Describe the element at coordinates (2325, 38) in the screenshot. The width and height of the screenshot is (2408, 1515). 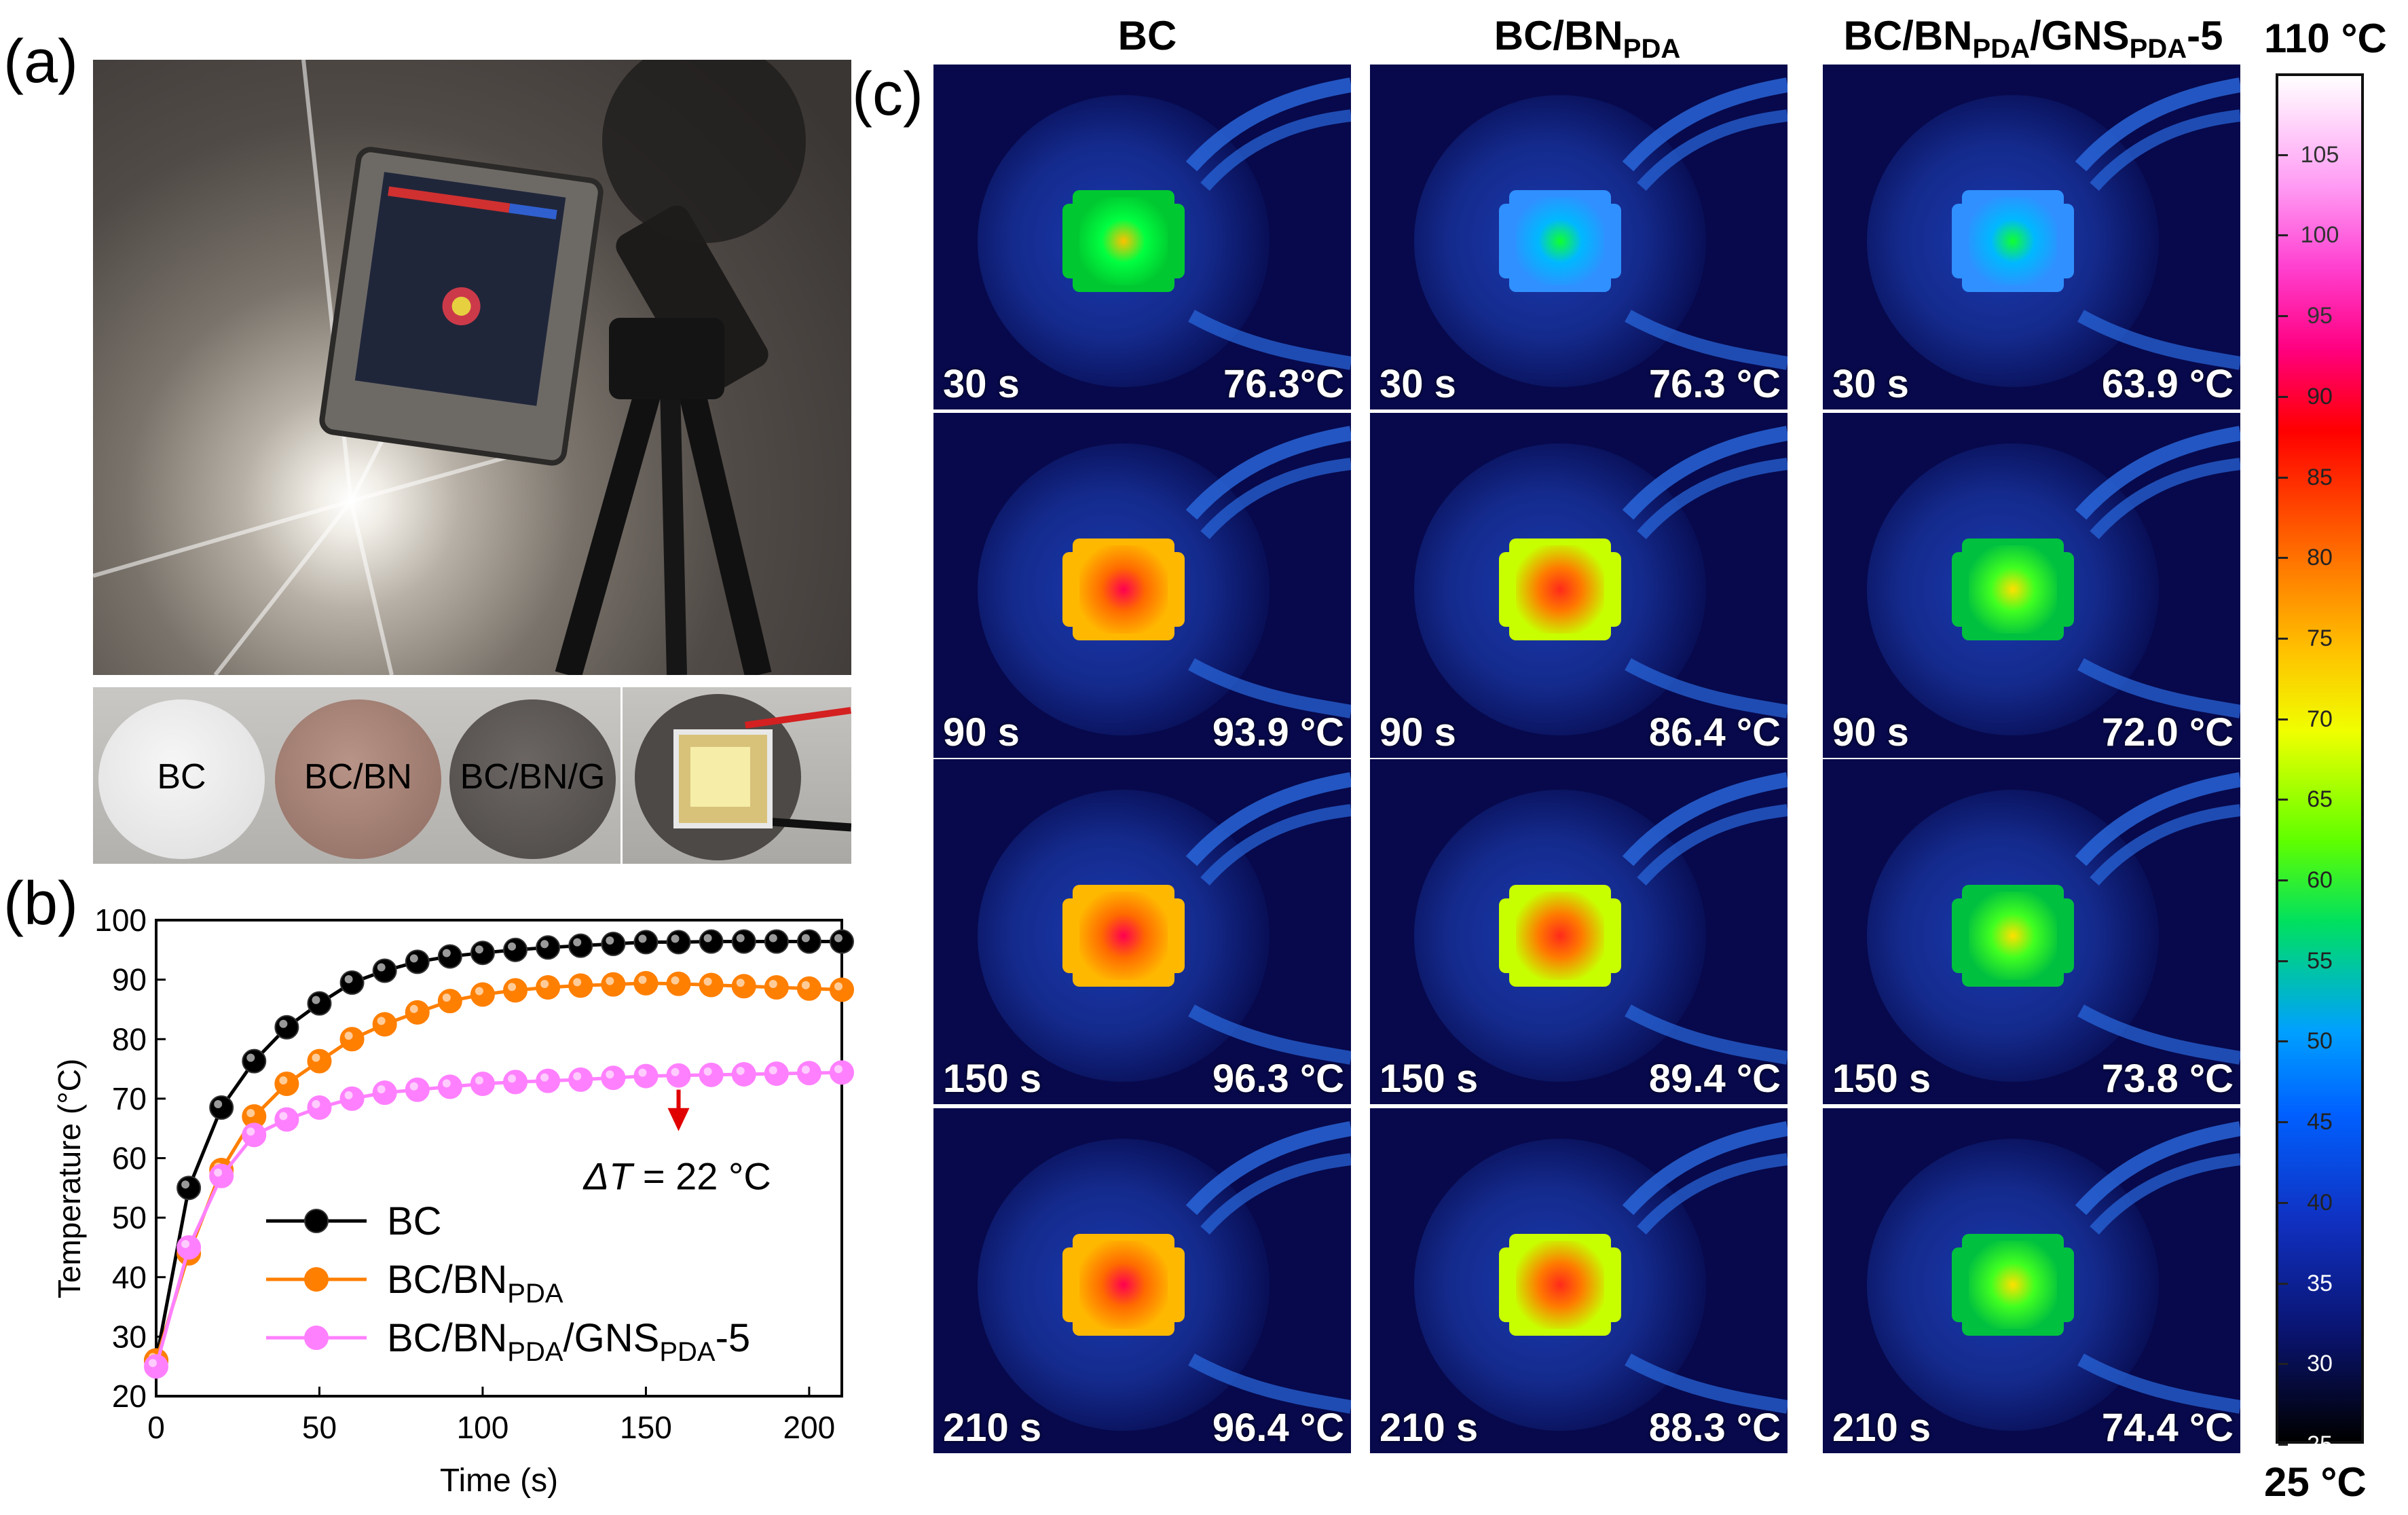
I see `colorbar-max-label: 110 °C` at that location.